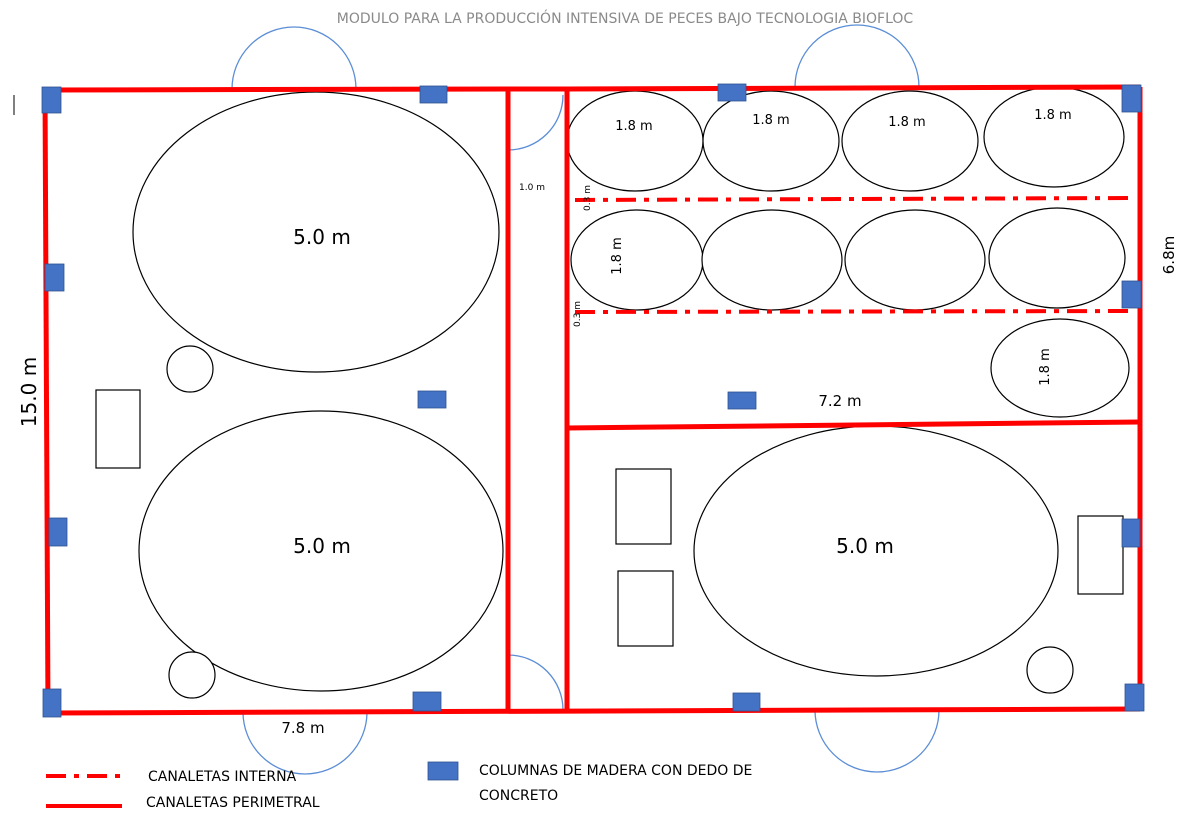  Describe the element at coordinates (233, 803) in the screenshot. I see `legend-perimeter-label: CANALETAS PERIMETRAL` at that location.